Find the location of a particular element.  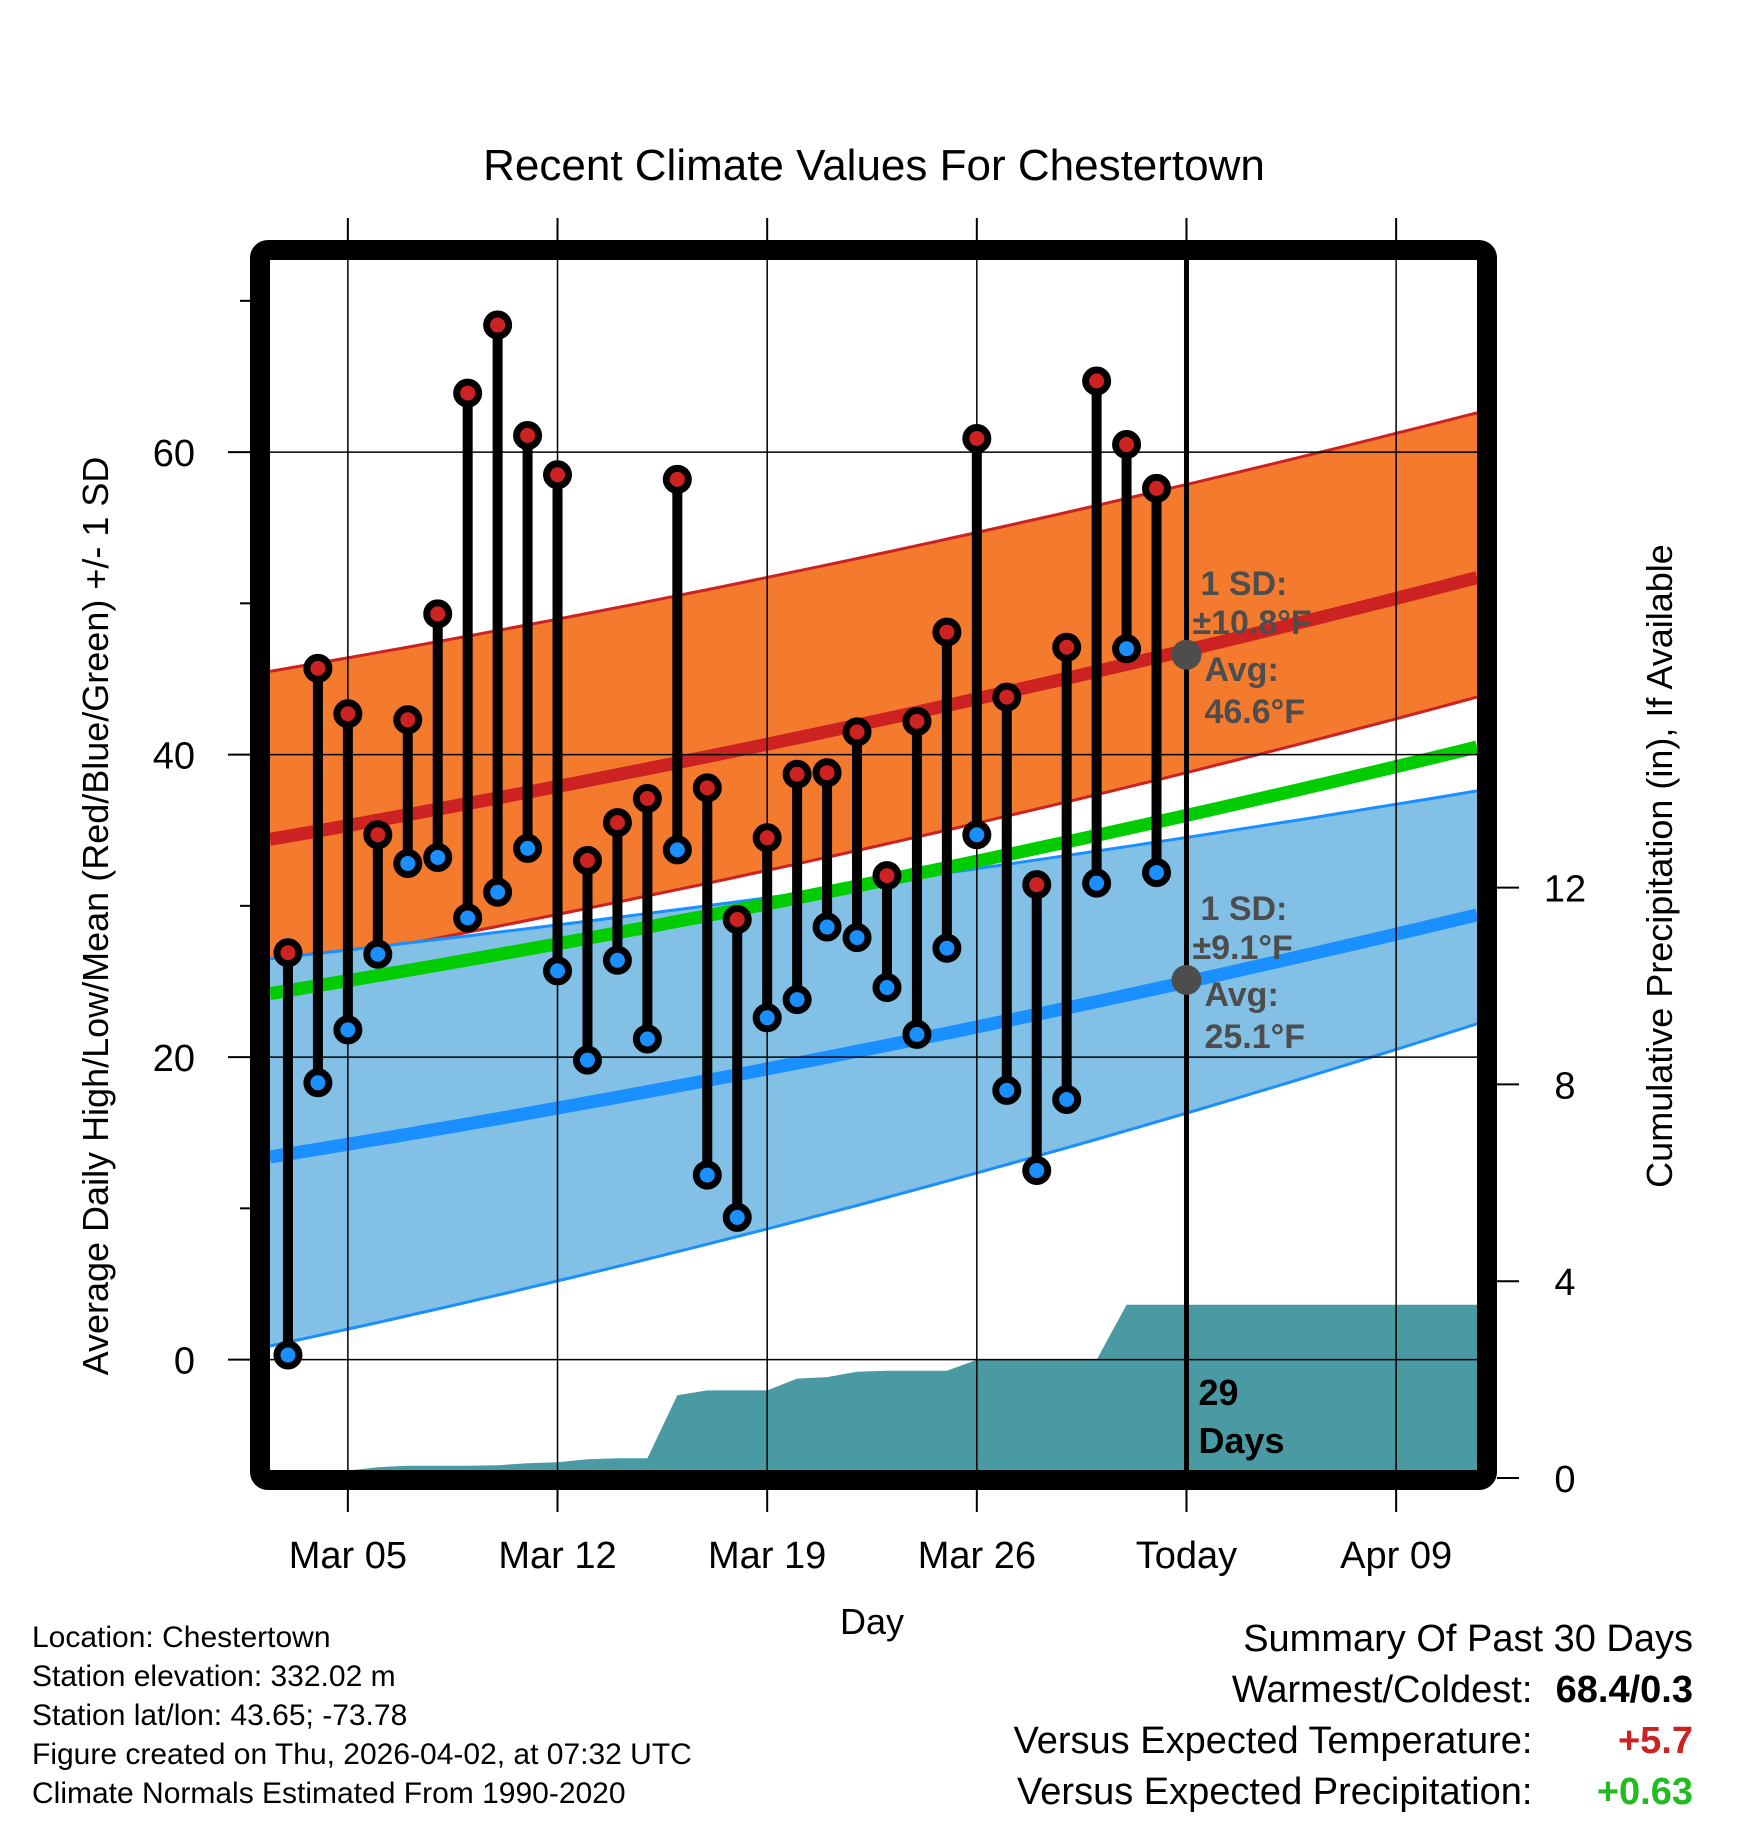

y-tick-label: 0 is located at coordinates (184, 1362).